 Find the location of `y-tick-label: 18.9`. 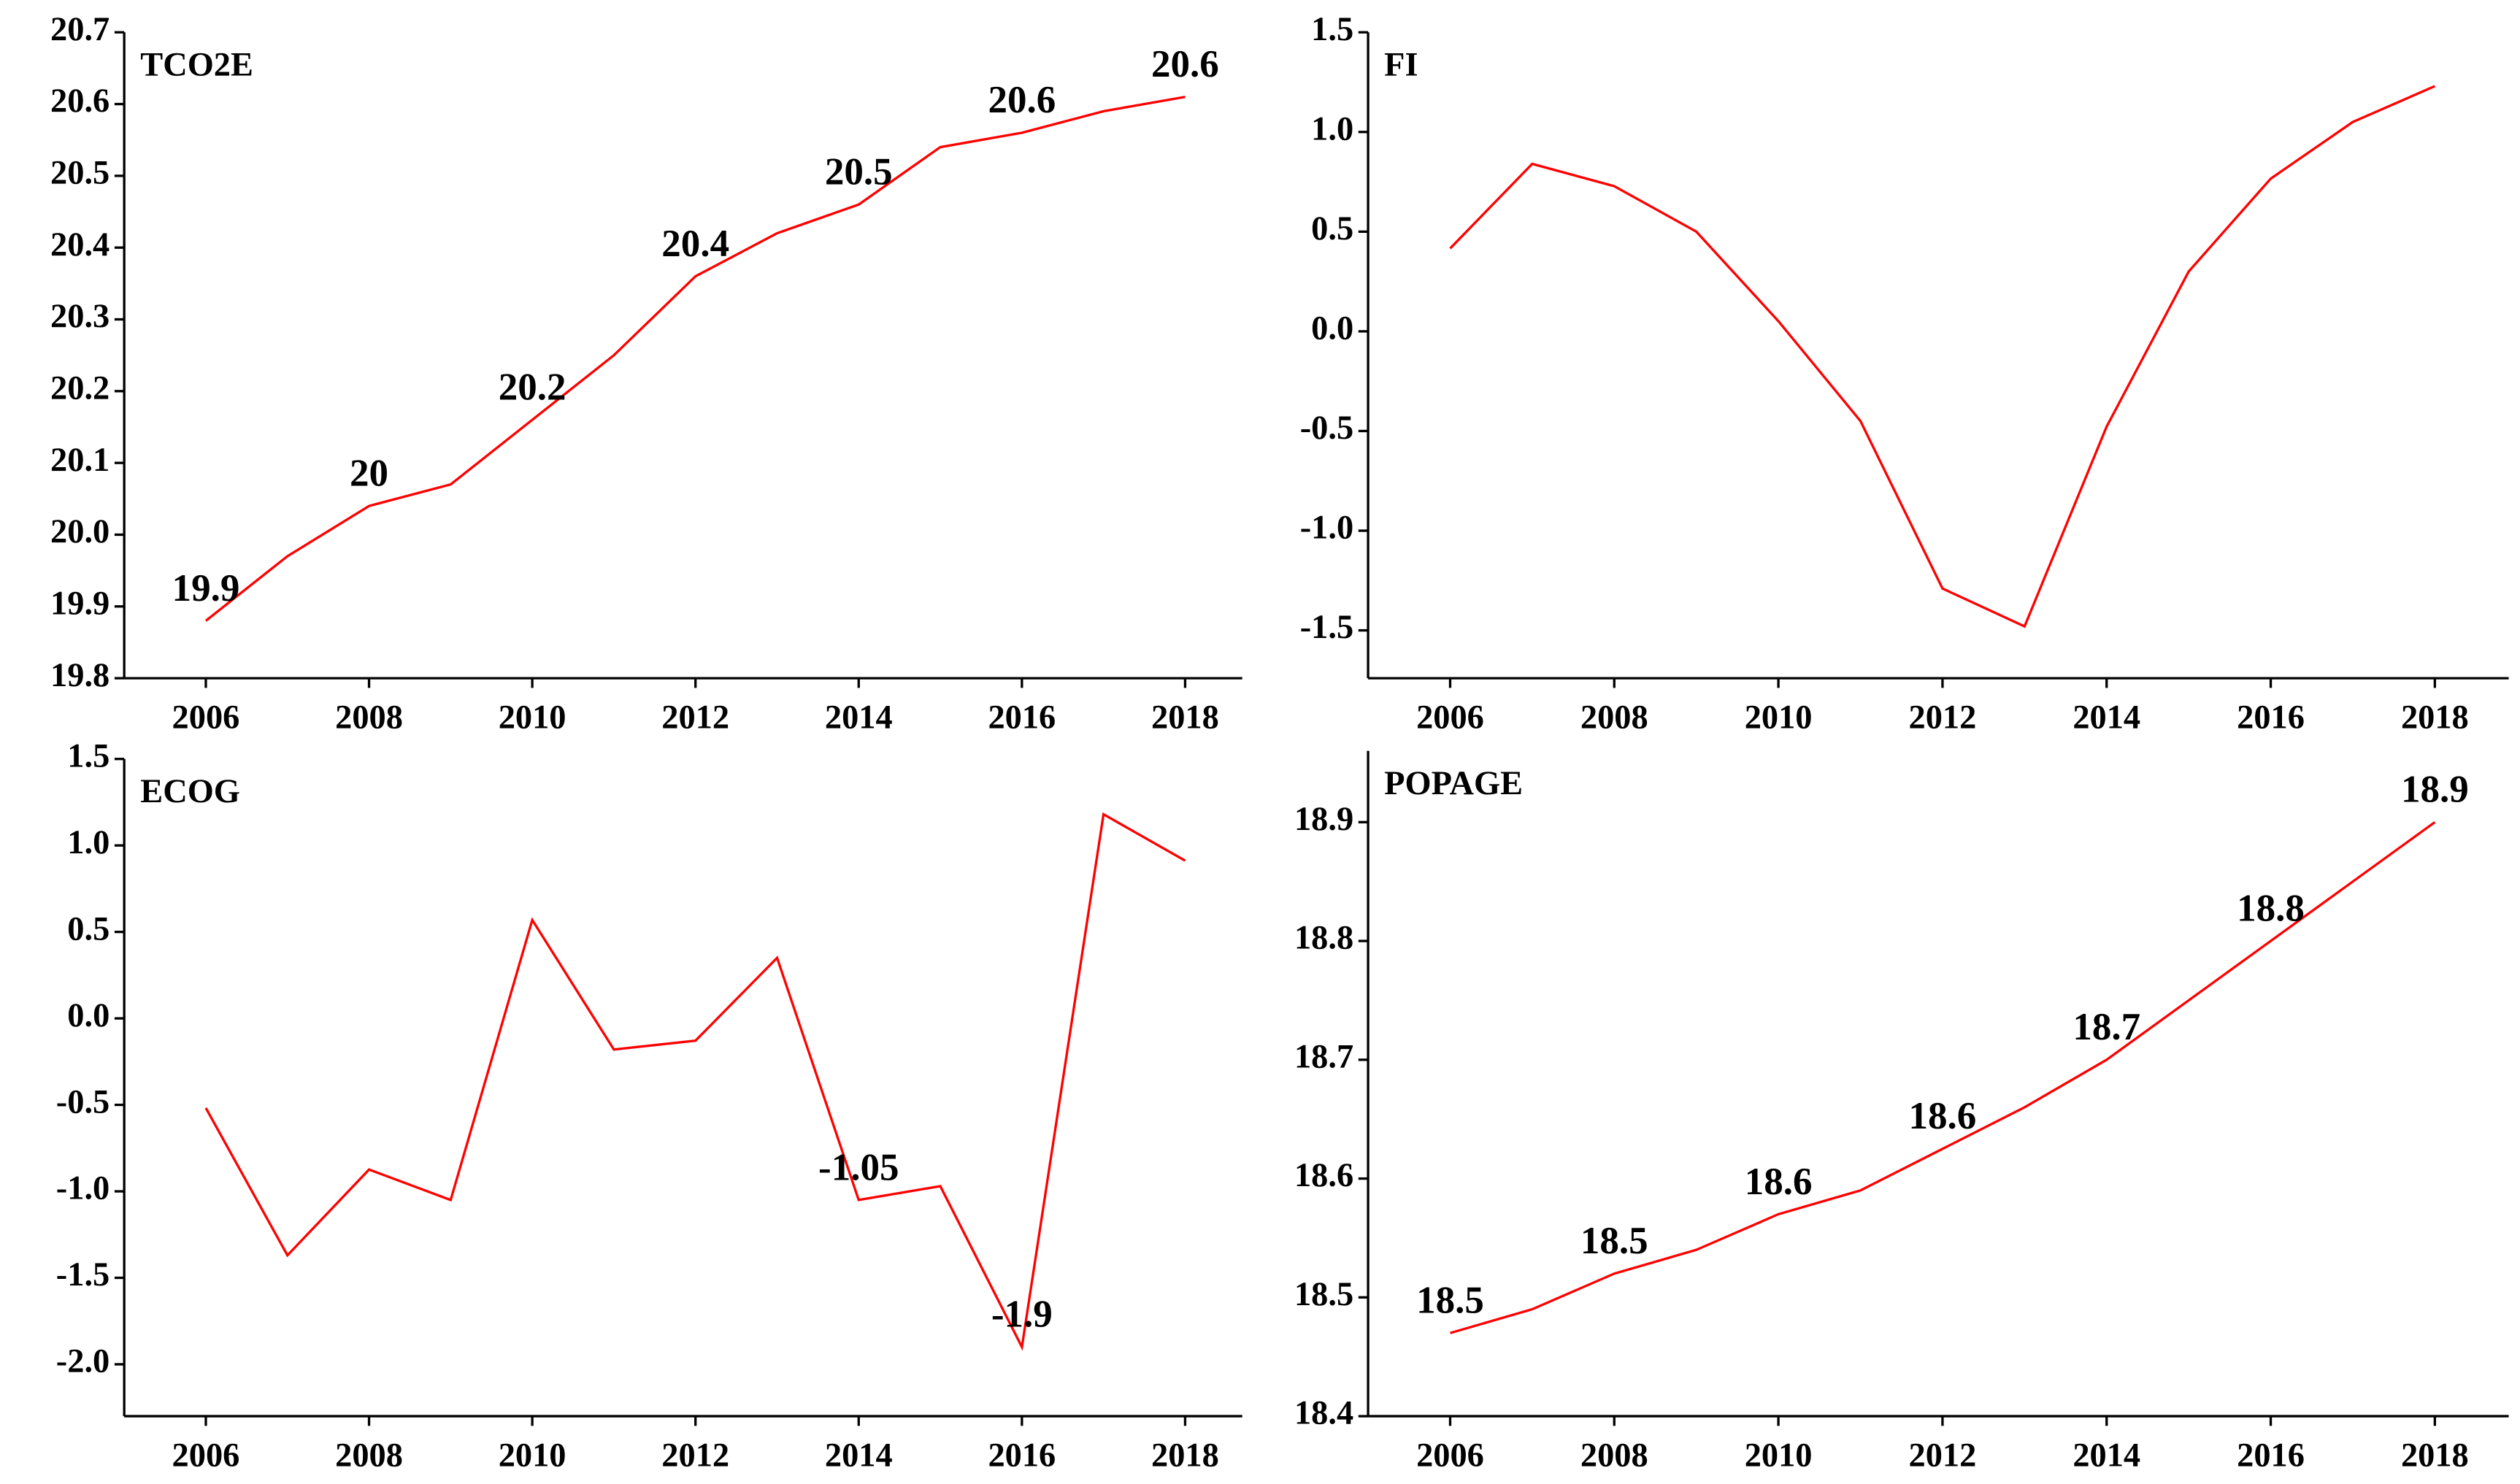

y-tick-label: 18.9 is located at coordinates (1323, 819).